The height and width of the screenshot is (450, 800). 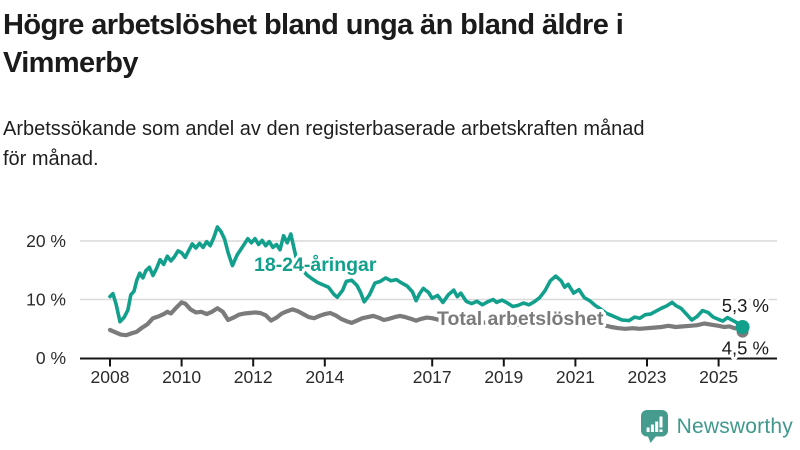 I want to click on x-axis-tick-label: 2008, so click(x=110, y=377).